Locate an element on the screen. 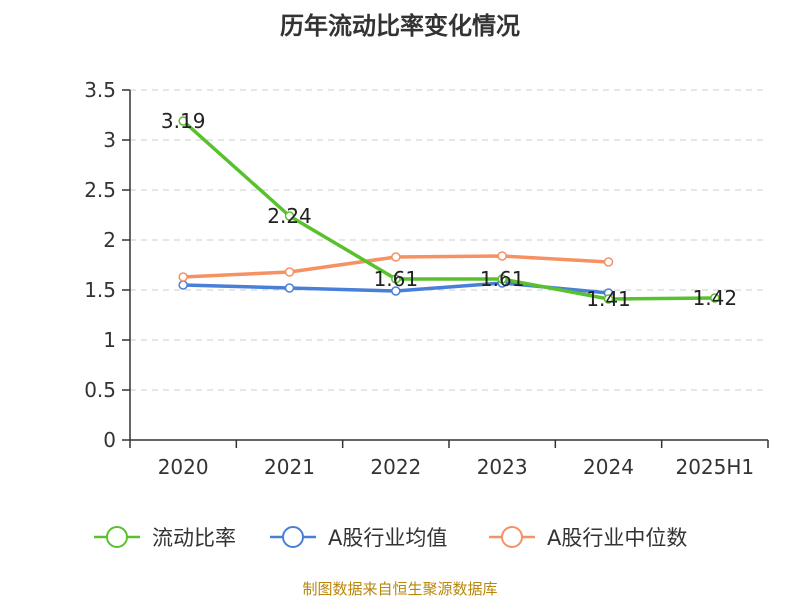  data-label: 1.42 is located at coordinates (715, 298).